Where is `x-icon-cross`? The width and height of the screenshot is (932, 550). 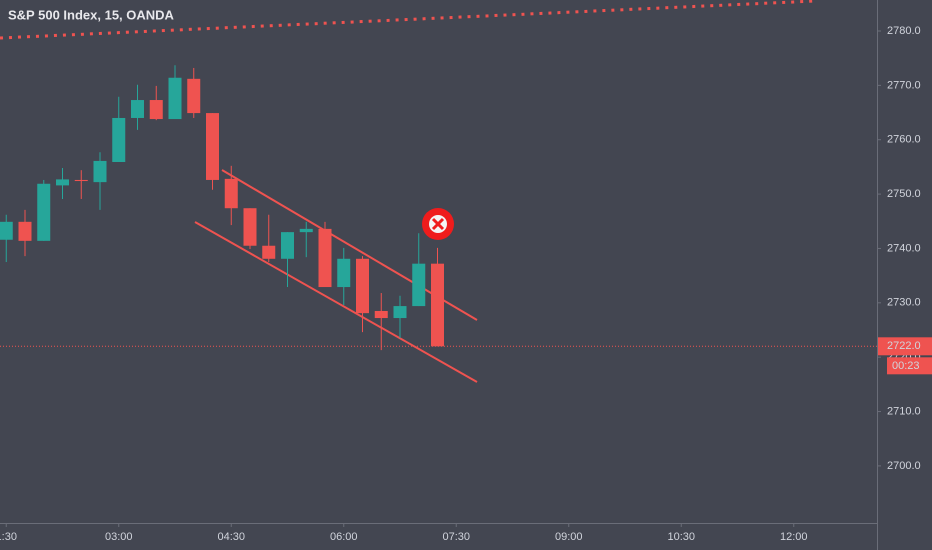 x-icon-cross is located at coordinates (438, 224).